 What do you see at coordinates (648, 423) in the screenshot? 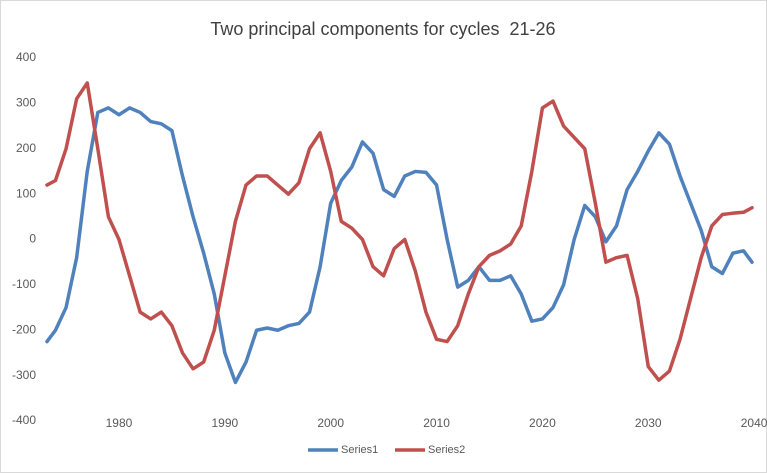
I see `x-tick-label: 2030` at bounding box center [648, 423].